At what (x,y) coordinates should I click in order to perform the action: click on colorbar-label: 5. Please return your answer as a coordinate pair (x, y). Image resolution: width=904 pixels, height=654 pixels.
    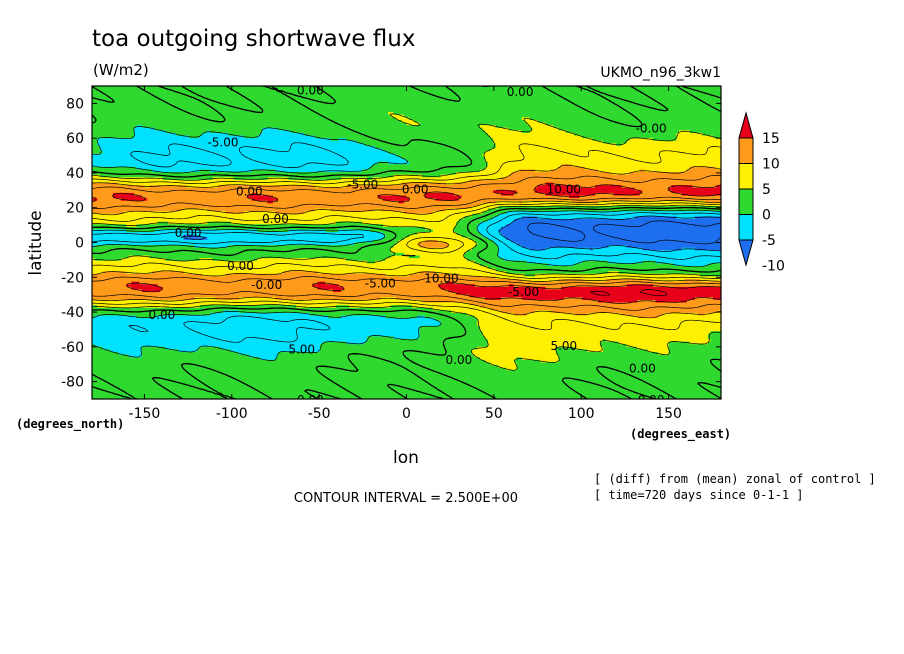
    Looking at the image, I should click on (766, 190).